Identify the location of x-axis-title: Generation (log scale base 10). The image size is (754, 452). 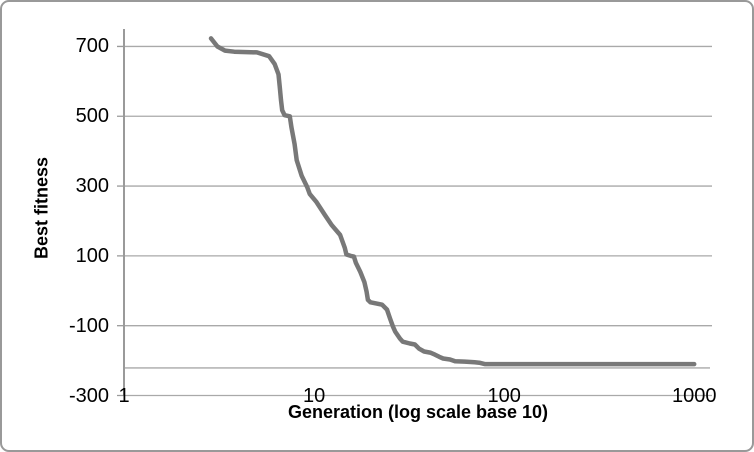
(418, 411).